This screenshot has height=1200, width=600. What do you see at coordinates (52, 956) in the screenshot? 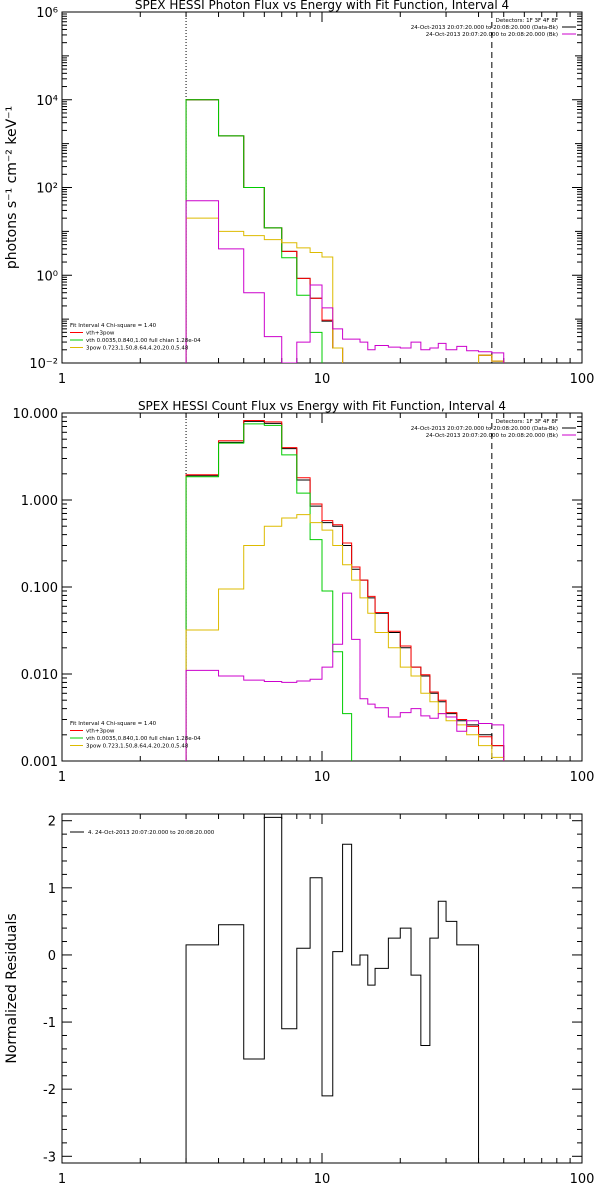
I see `y-tick-label: 0` at bounding box center [52, 956].